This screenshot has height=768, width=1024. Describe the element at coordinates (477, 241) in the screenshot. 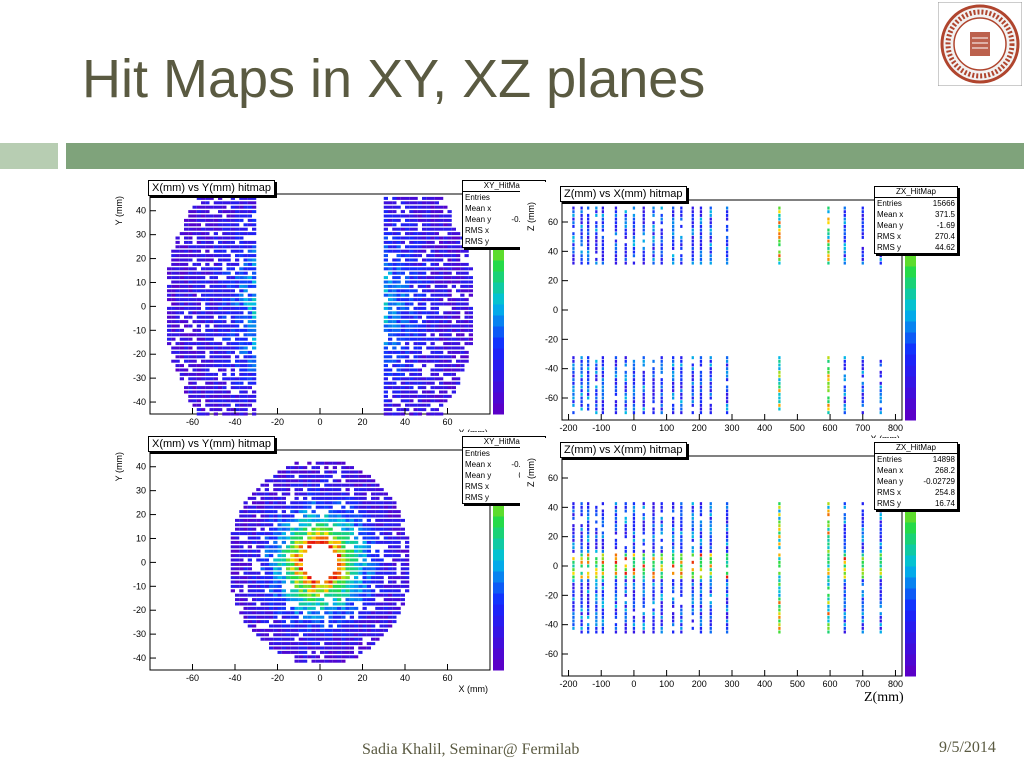

I see `stats-label: RMS y` at that location.